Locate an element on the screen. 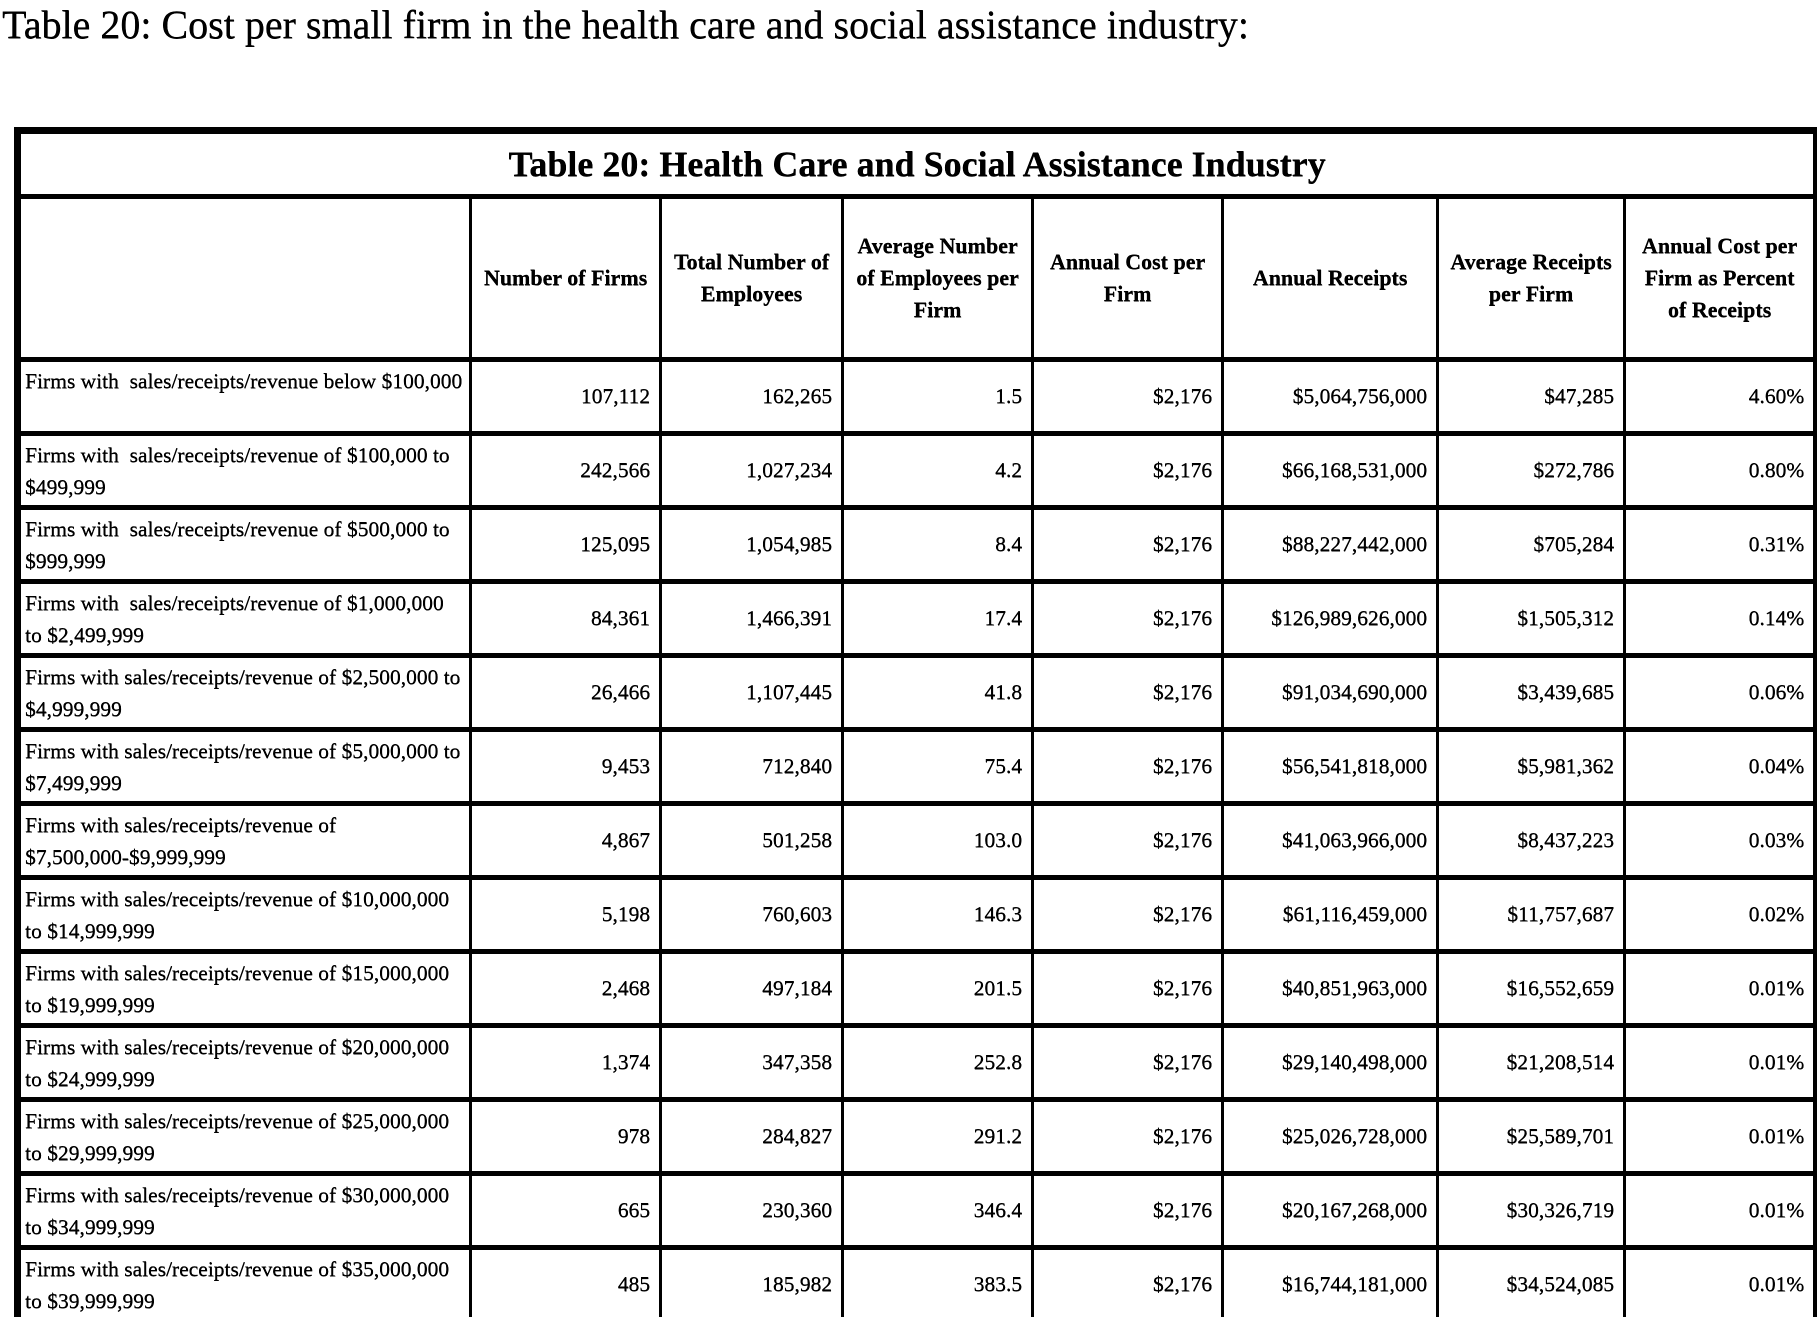 The image size is (1817, 1317). cell-avg-receipts-per-firm: $5,981,362 is located at coordinates (1531, 766).